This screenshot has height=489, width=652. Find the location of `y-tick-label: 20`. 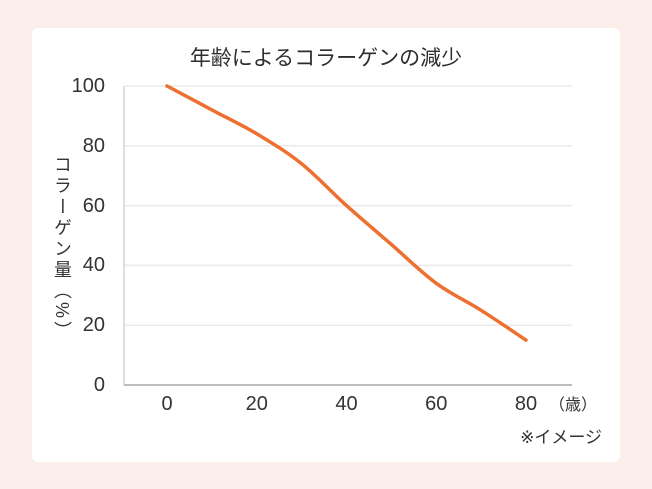

y-tick-label: 20 is located at coordinates (93, 325).